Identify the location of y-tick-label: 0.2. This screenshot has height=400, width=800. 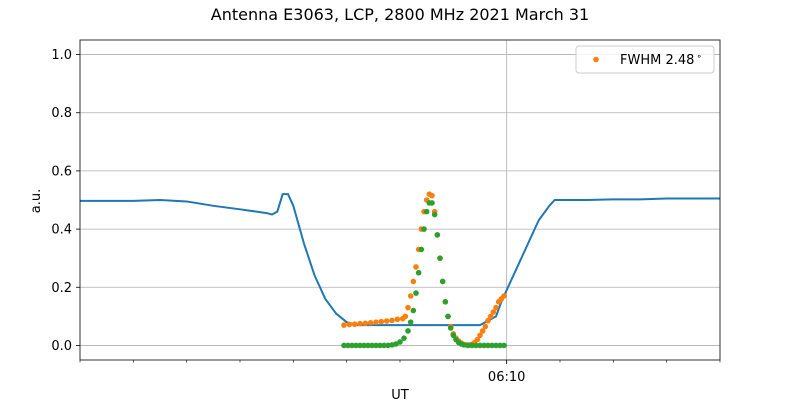
(61, 288).